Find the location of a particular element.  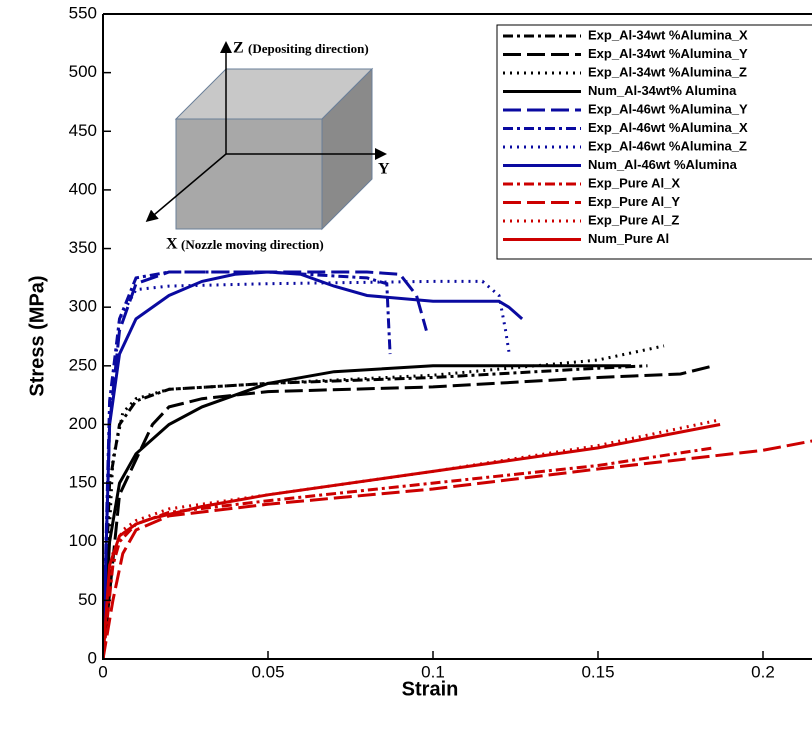

legend-label: Exp_Al-34wt %Alumina_Y is located at coordinates (668, 53).